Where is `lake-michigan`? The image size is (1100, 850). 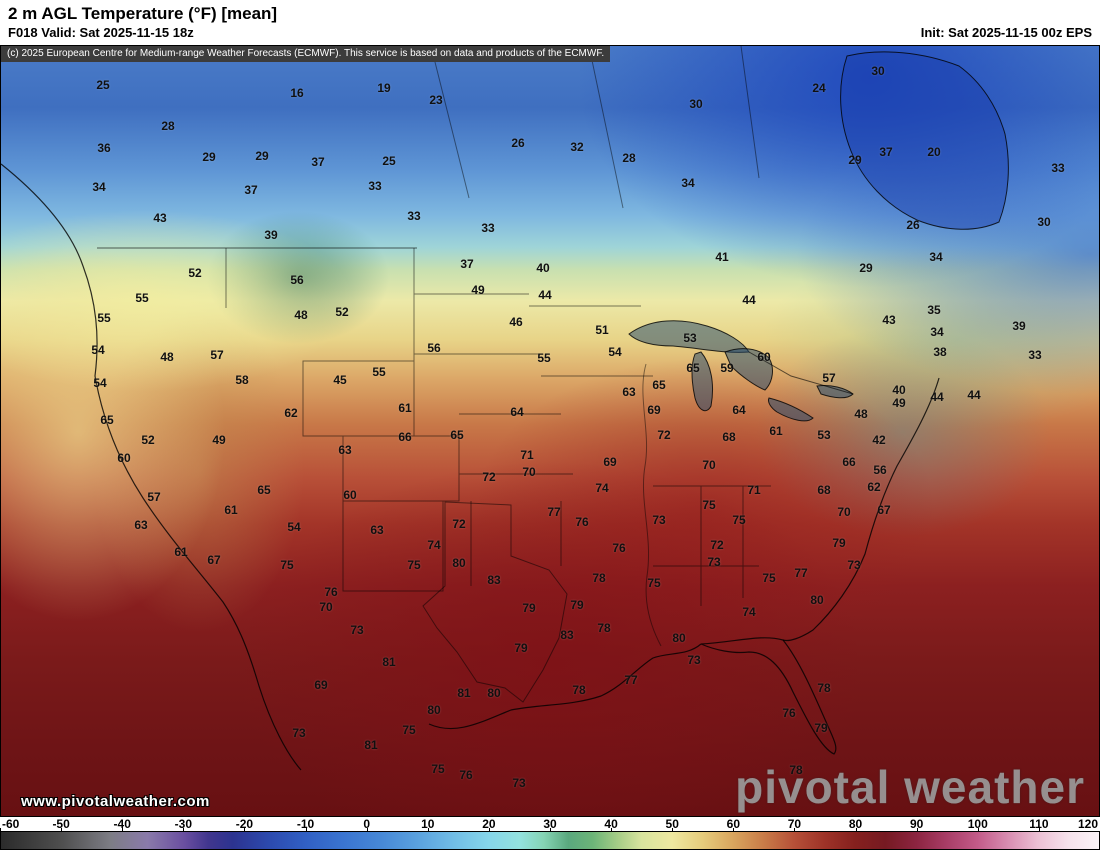
lake-michigan is located at coordinates (702, 381).